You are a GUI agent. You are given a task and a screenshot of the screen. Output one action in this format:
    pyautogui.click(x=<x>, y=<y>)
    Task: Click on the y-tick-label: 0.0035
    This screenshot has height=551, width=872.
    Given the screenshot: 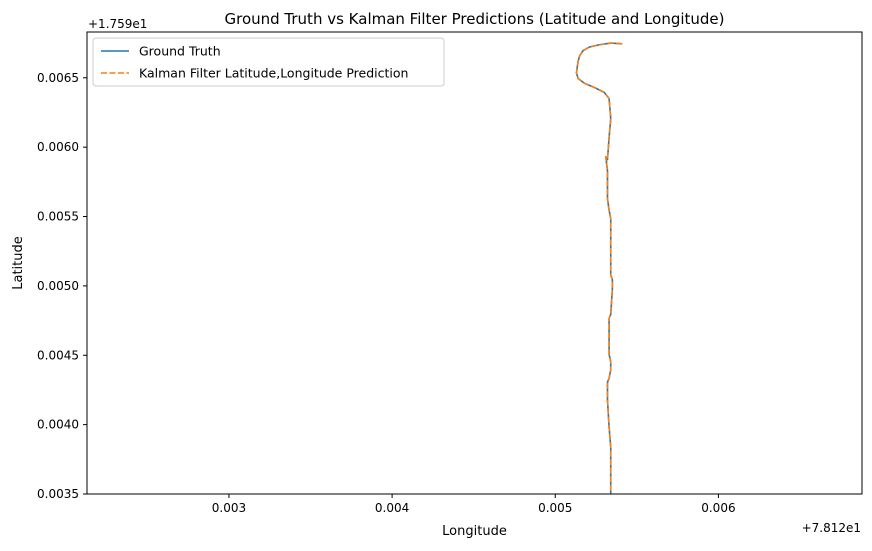 What is the action you would take?
    pyautogui.click(x=58, y=494)
    